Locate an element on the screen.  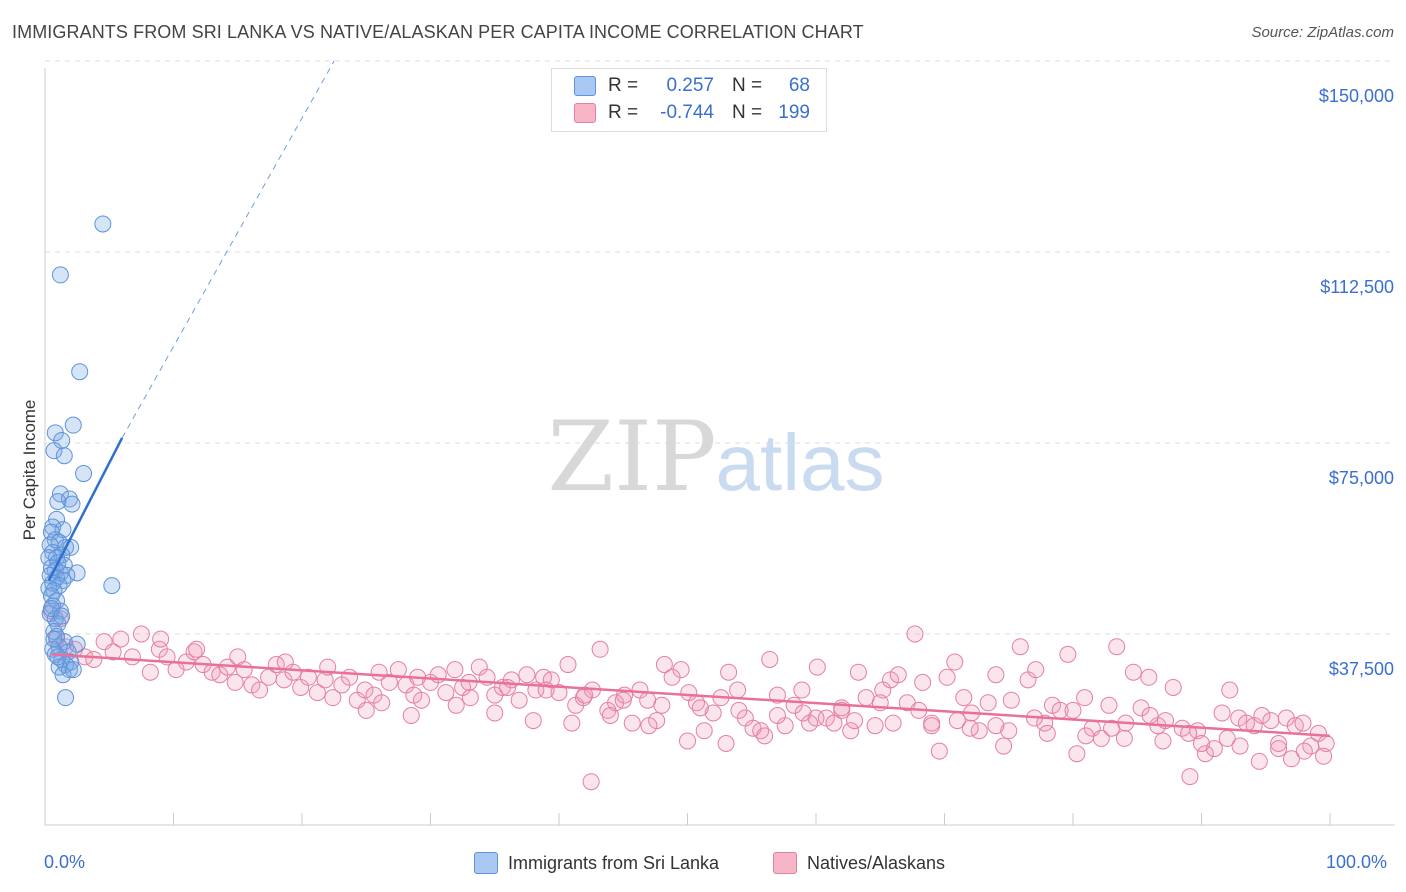
y-tick-label: $75,000 is located at coordinates (1361, 478).